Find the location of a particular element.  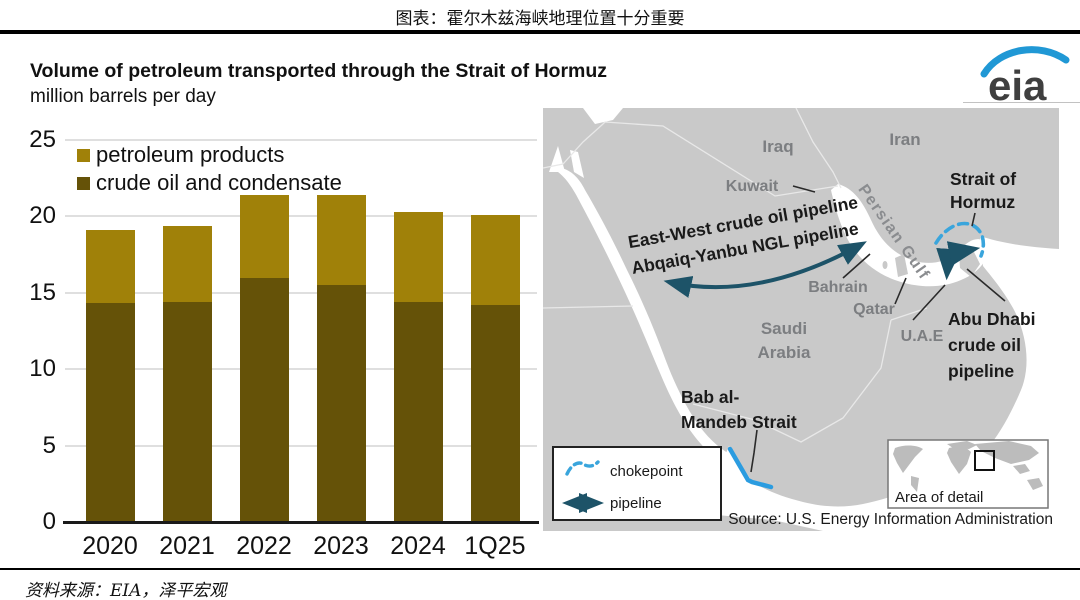

label-qatar: Qatar is located at coordinates (874, 309).